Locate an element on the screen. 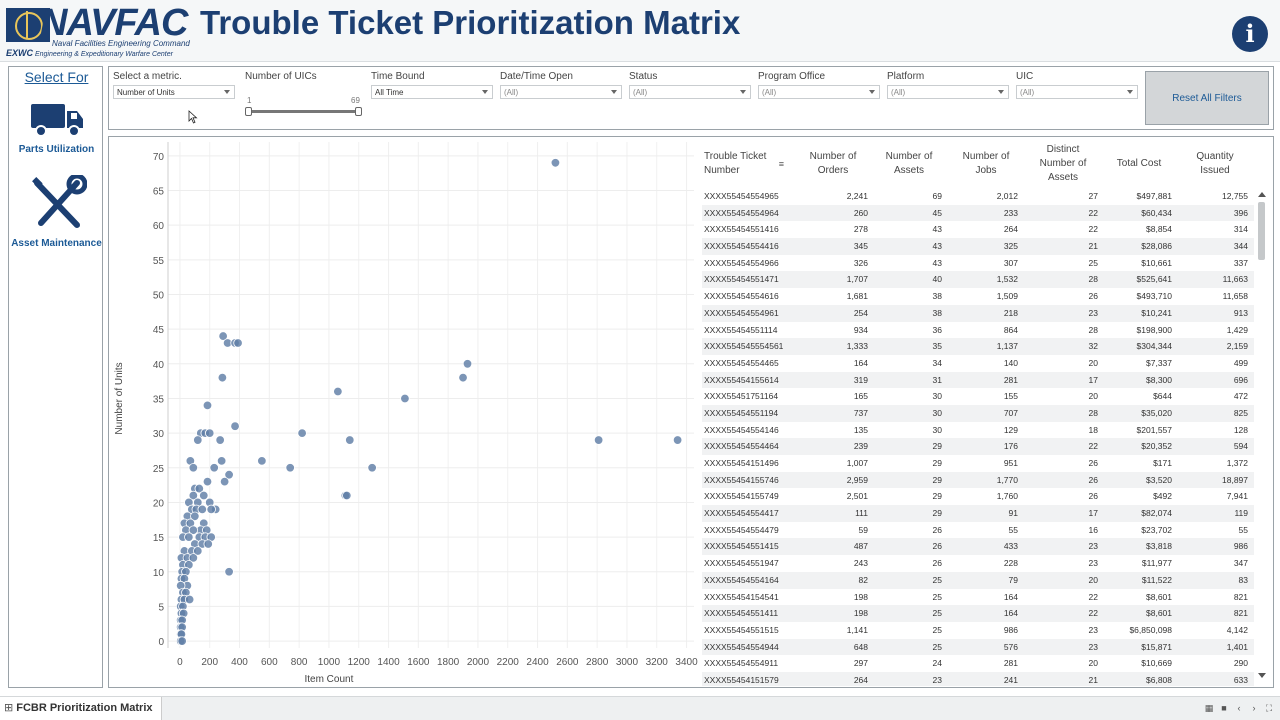 This screenshot has height=720, width=1280. table-row: XXXX55454551194 737 30 707 28 $35,020 825 is located at coordinates (978, 413).